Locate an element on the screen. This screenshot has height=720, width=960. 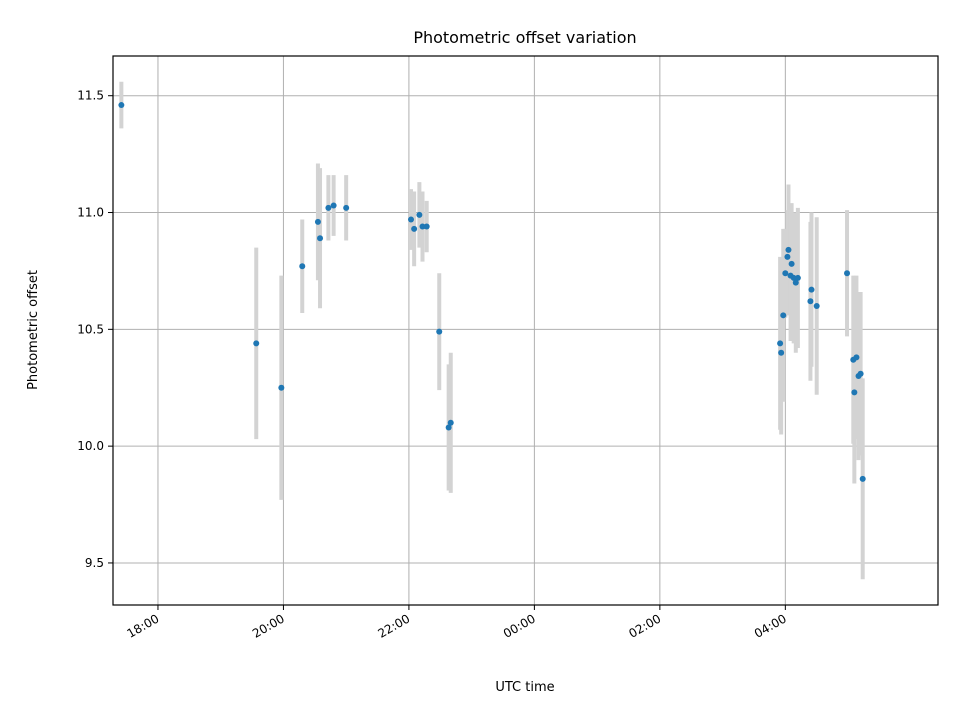
x-tick-label: 00:00 is located at coordinates (519, 625).